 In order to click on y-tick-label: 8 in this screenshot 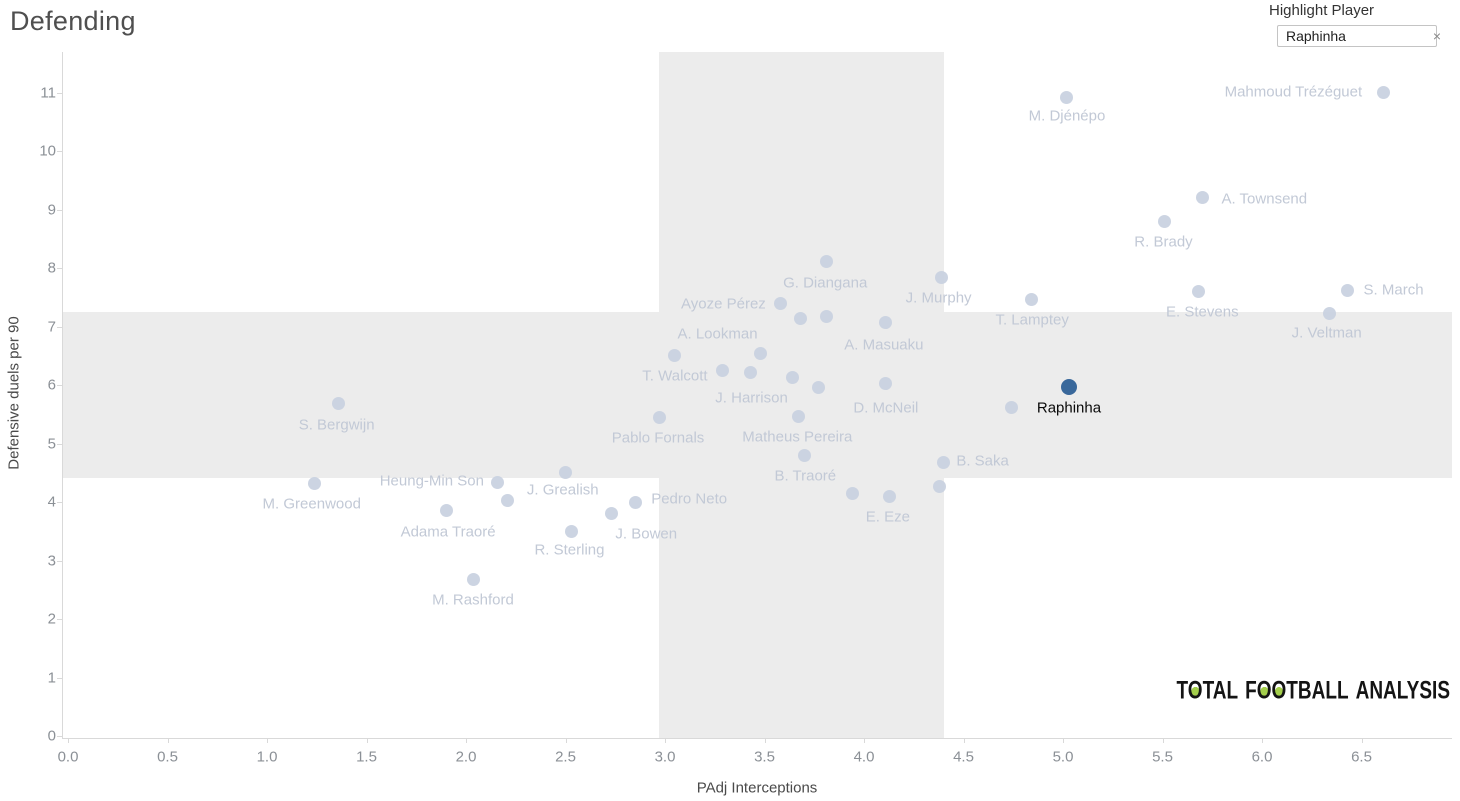, I will do `click(51, 268)`.